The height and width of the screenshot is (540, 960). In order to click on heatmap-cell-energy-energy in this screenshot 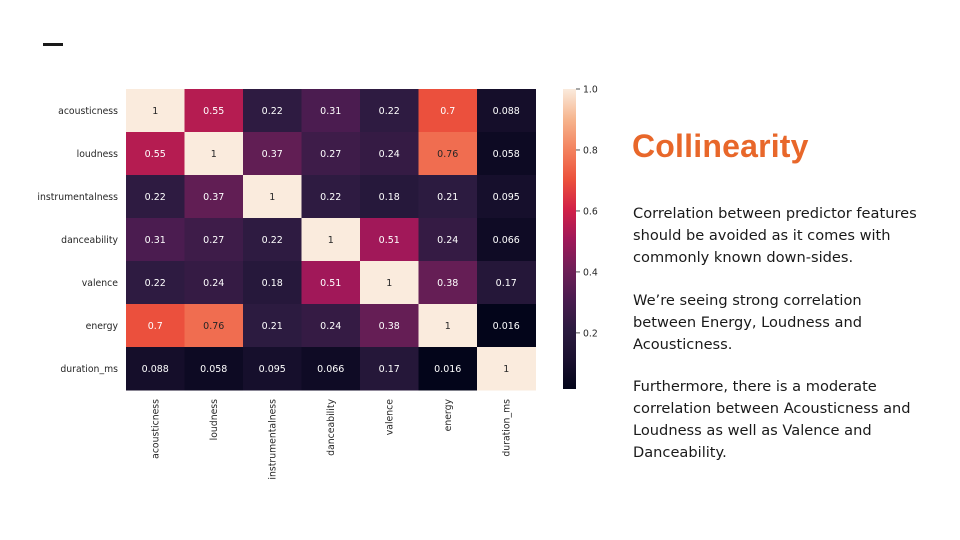, I will do `click(448, 326)`.